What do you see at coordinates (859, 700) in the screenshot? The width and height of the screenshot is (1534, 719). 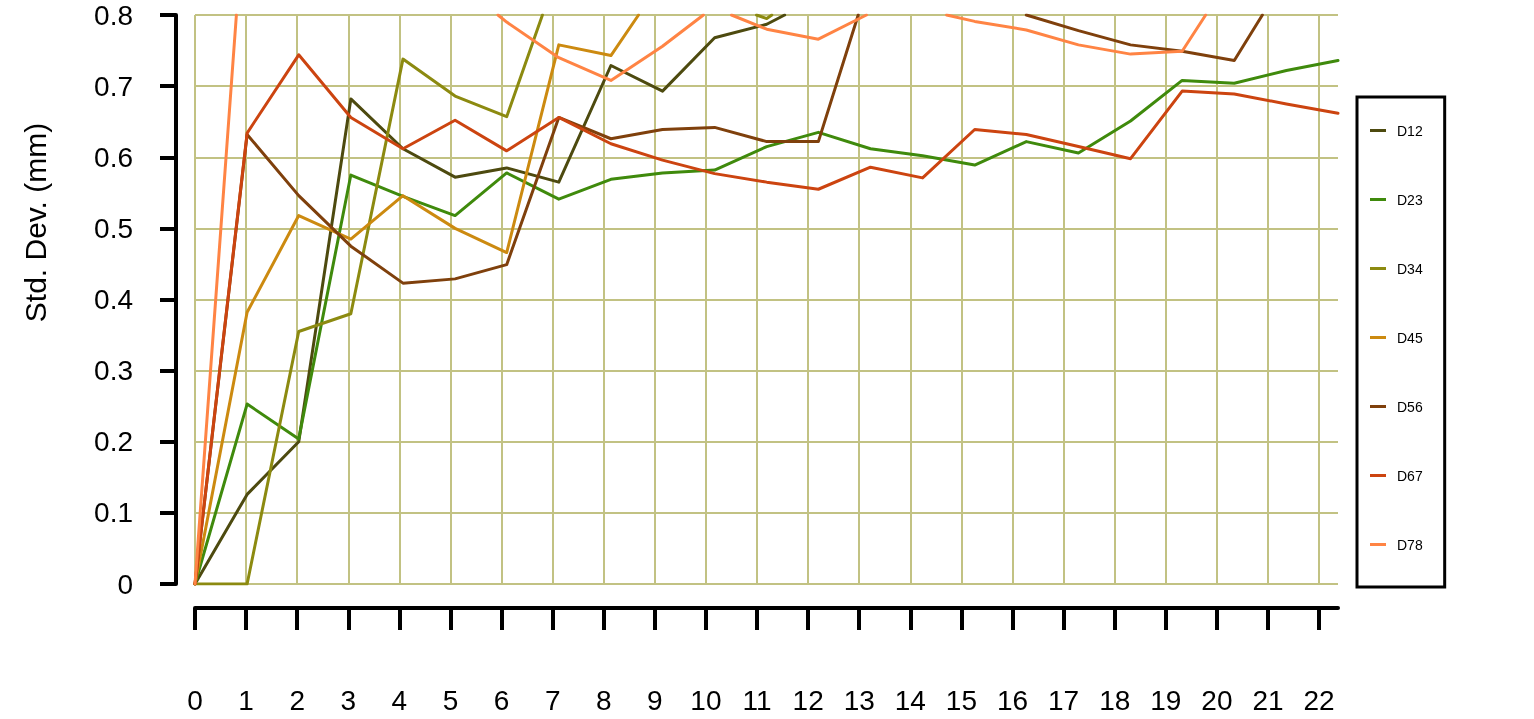 I see `x-tick-label: 13` at bounding box center [859, 700].